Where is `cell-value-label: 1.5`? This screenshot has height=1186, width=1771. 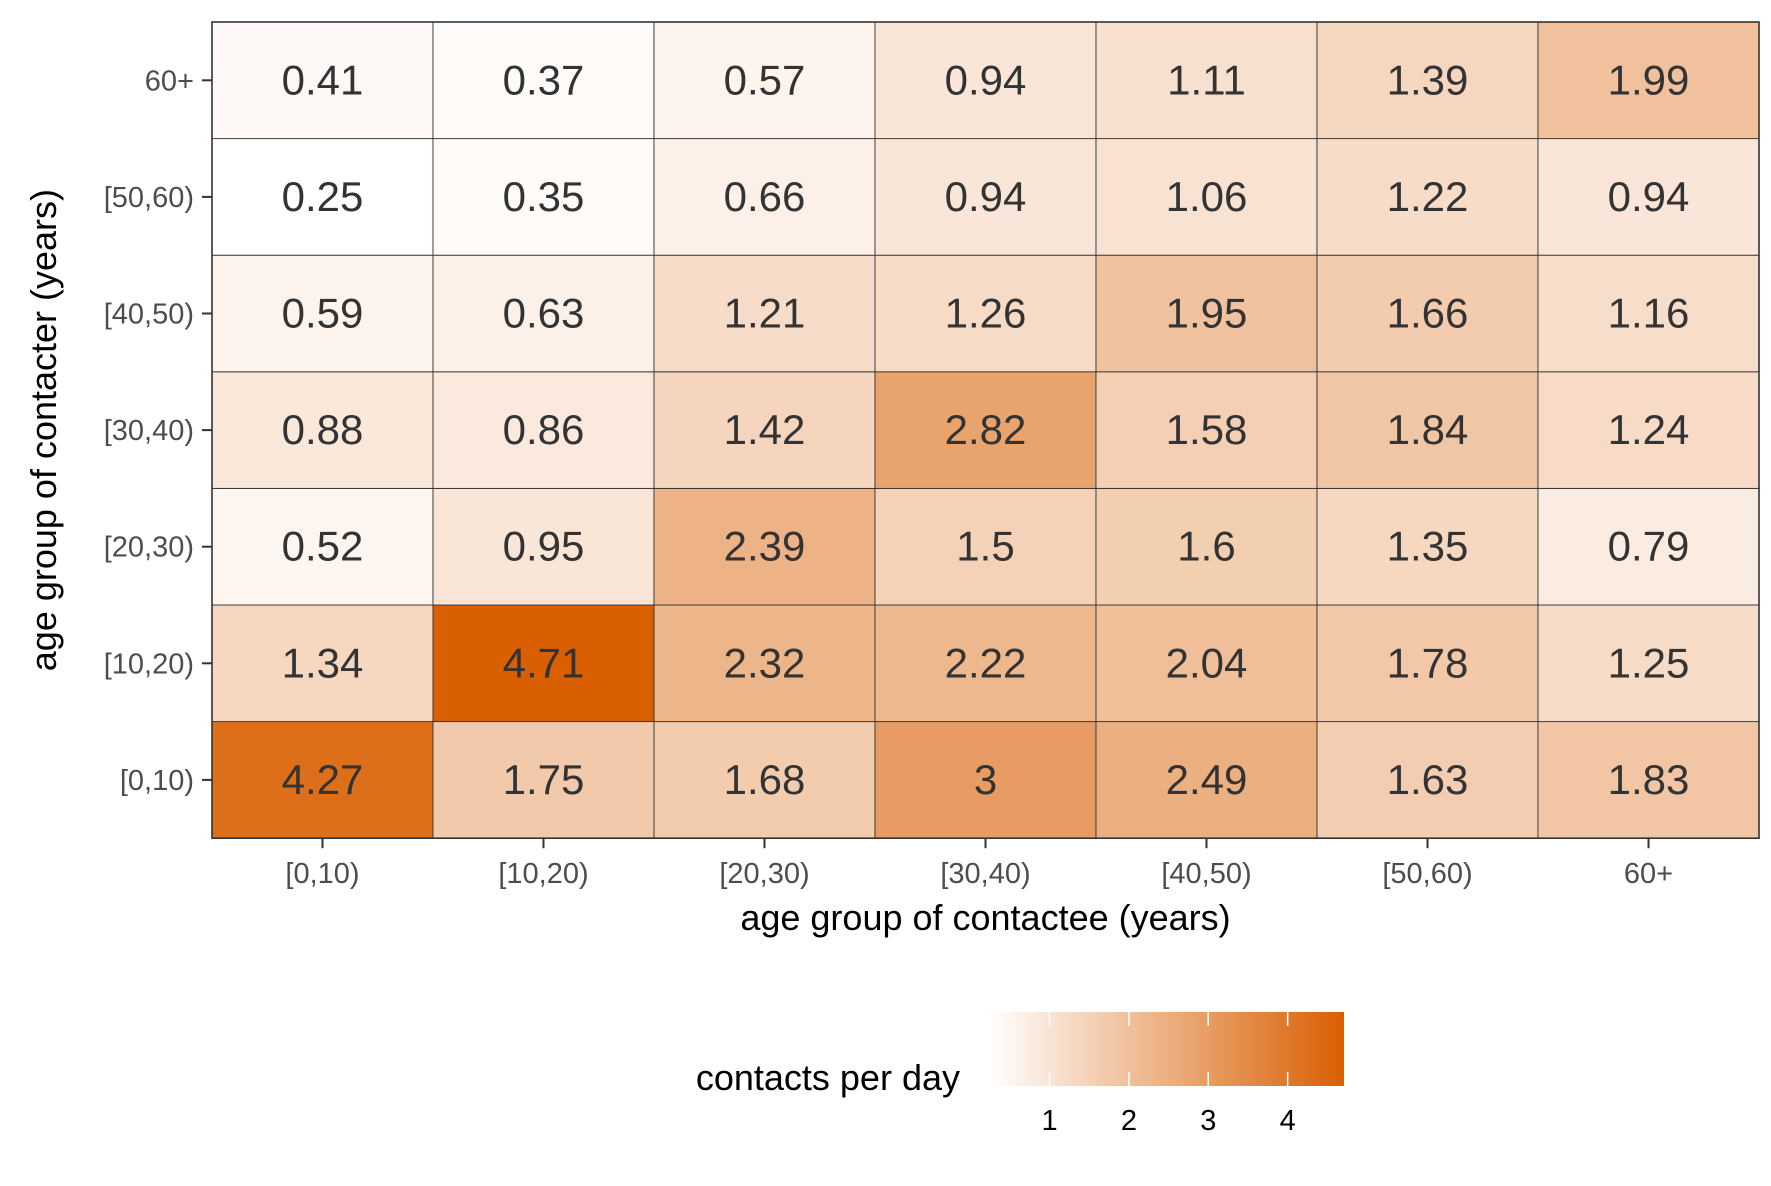 cell-value-label: 1.5 is located at coordinates (985, 546).